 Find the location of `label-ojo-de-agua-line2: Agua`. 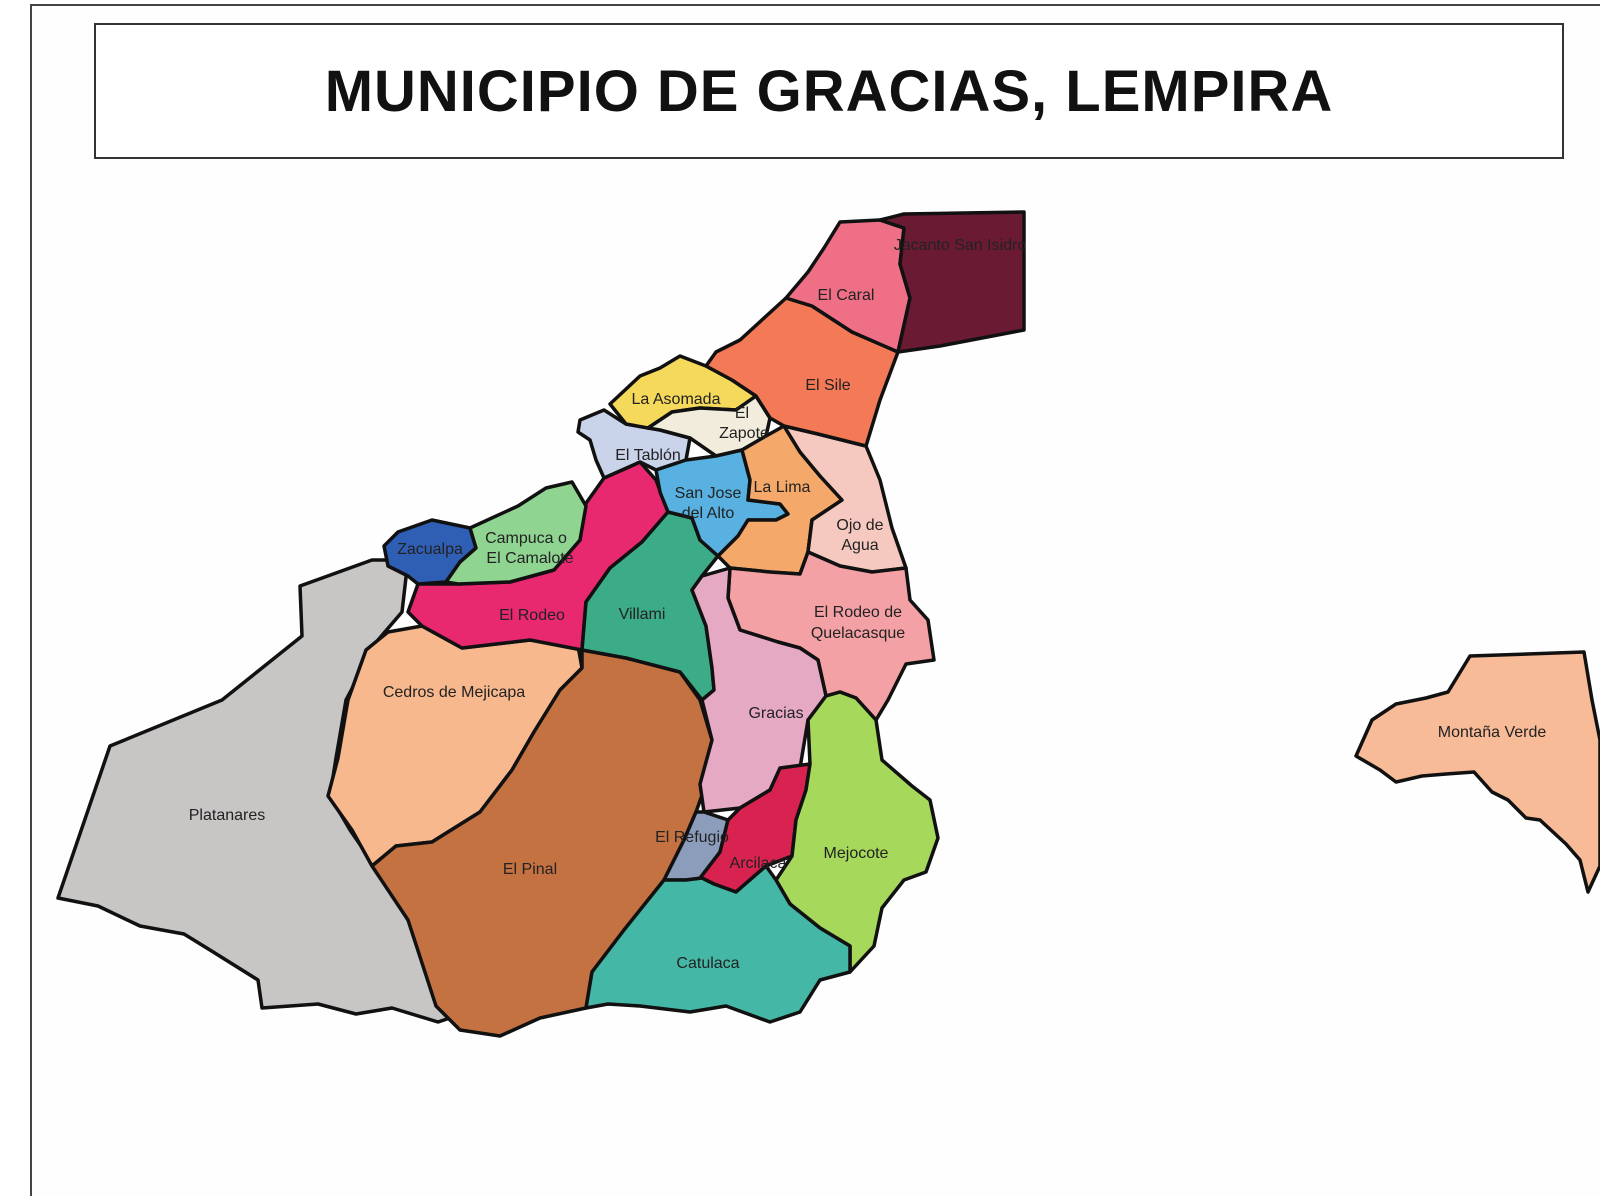

label-ojo-de-agua-line2: Agua is located at coordinates (859, 545).